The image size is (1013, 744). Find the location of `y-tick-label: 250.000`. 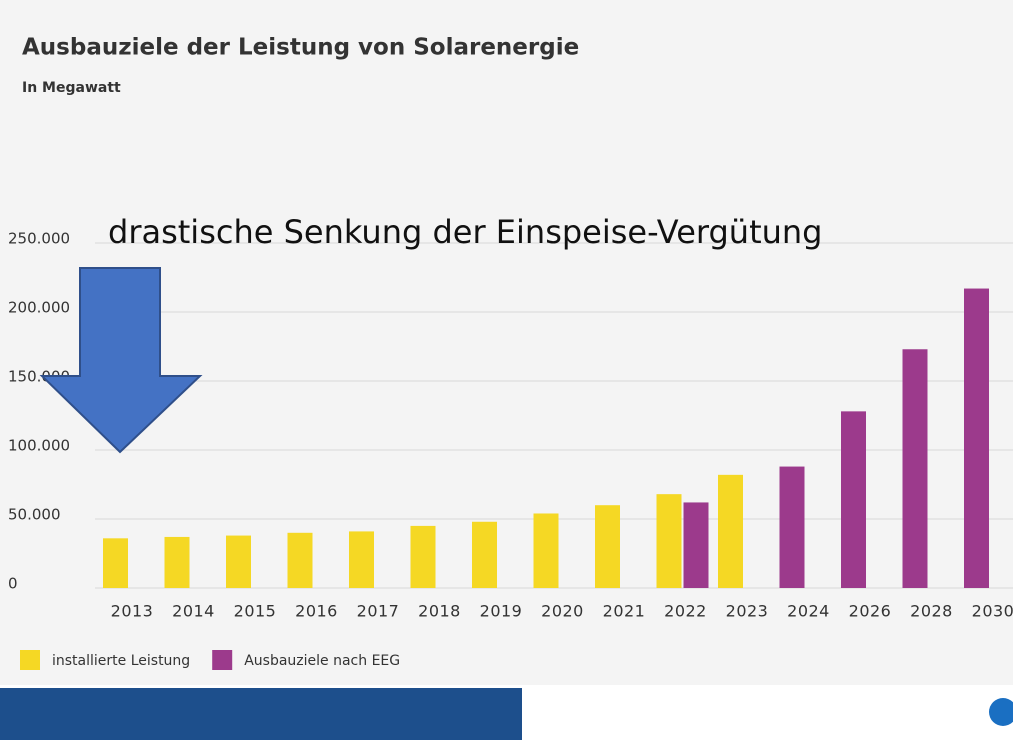

y-tick-label: 250.000 is located at coordinates (39, 239).